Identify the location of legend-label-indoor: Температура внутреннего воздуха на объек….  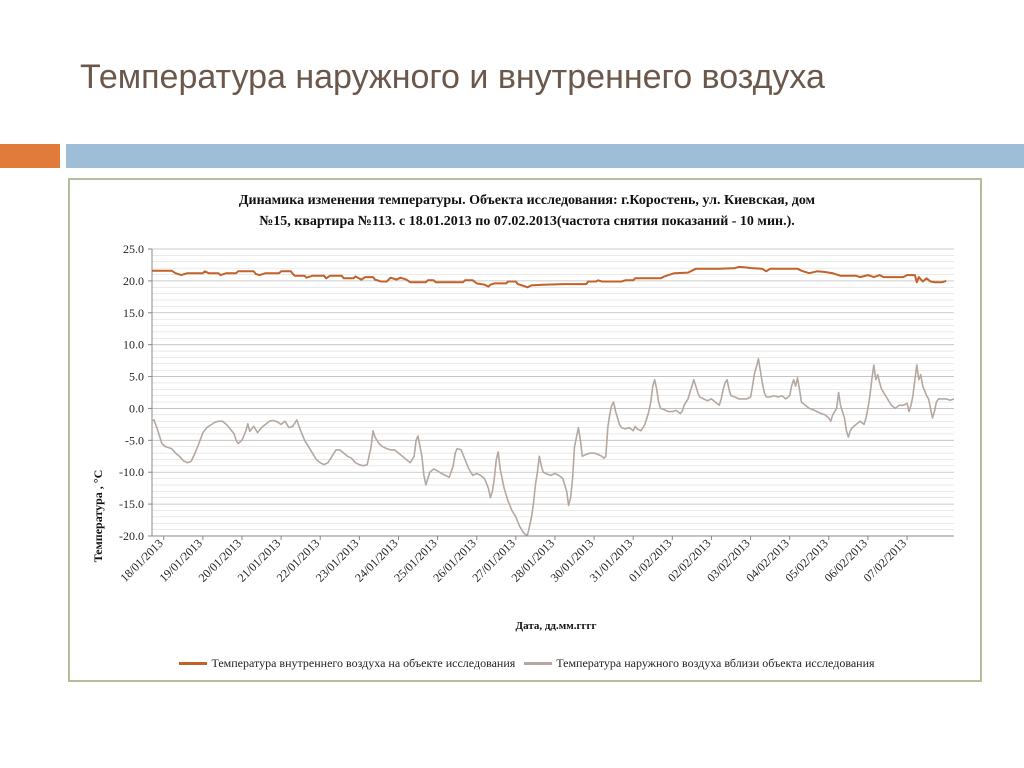
(363, 663).